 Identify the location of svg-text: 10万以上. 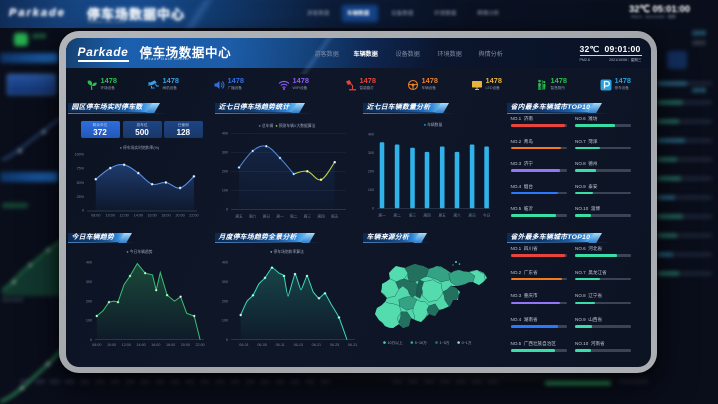
(394, 342).